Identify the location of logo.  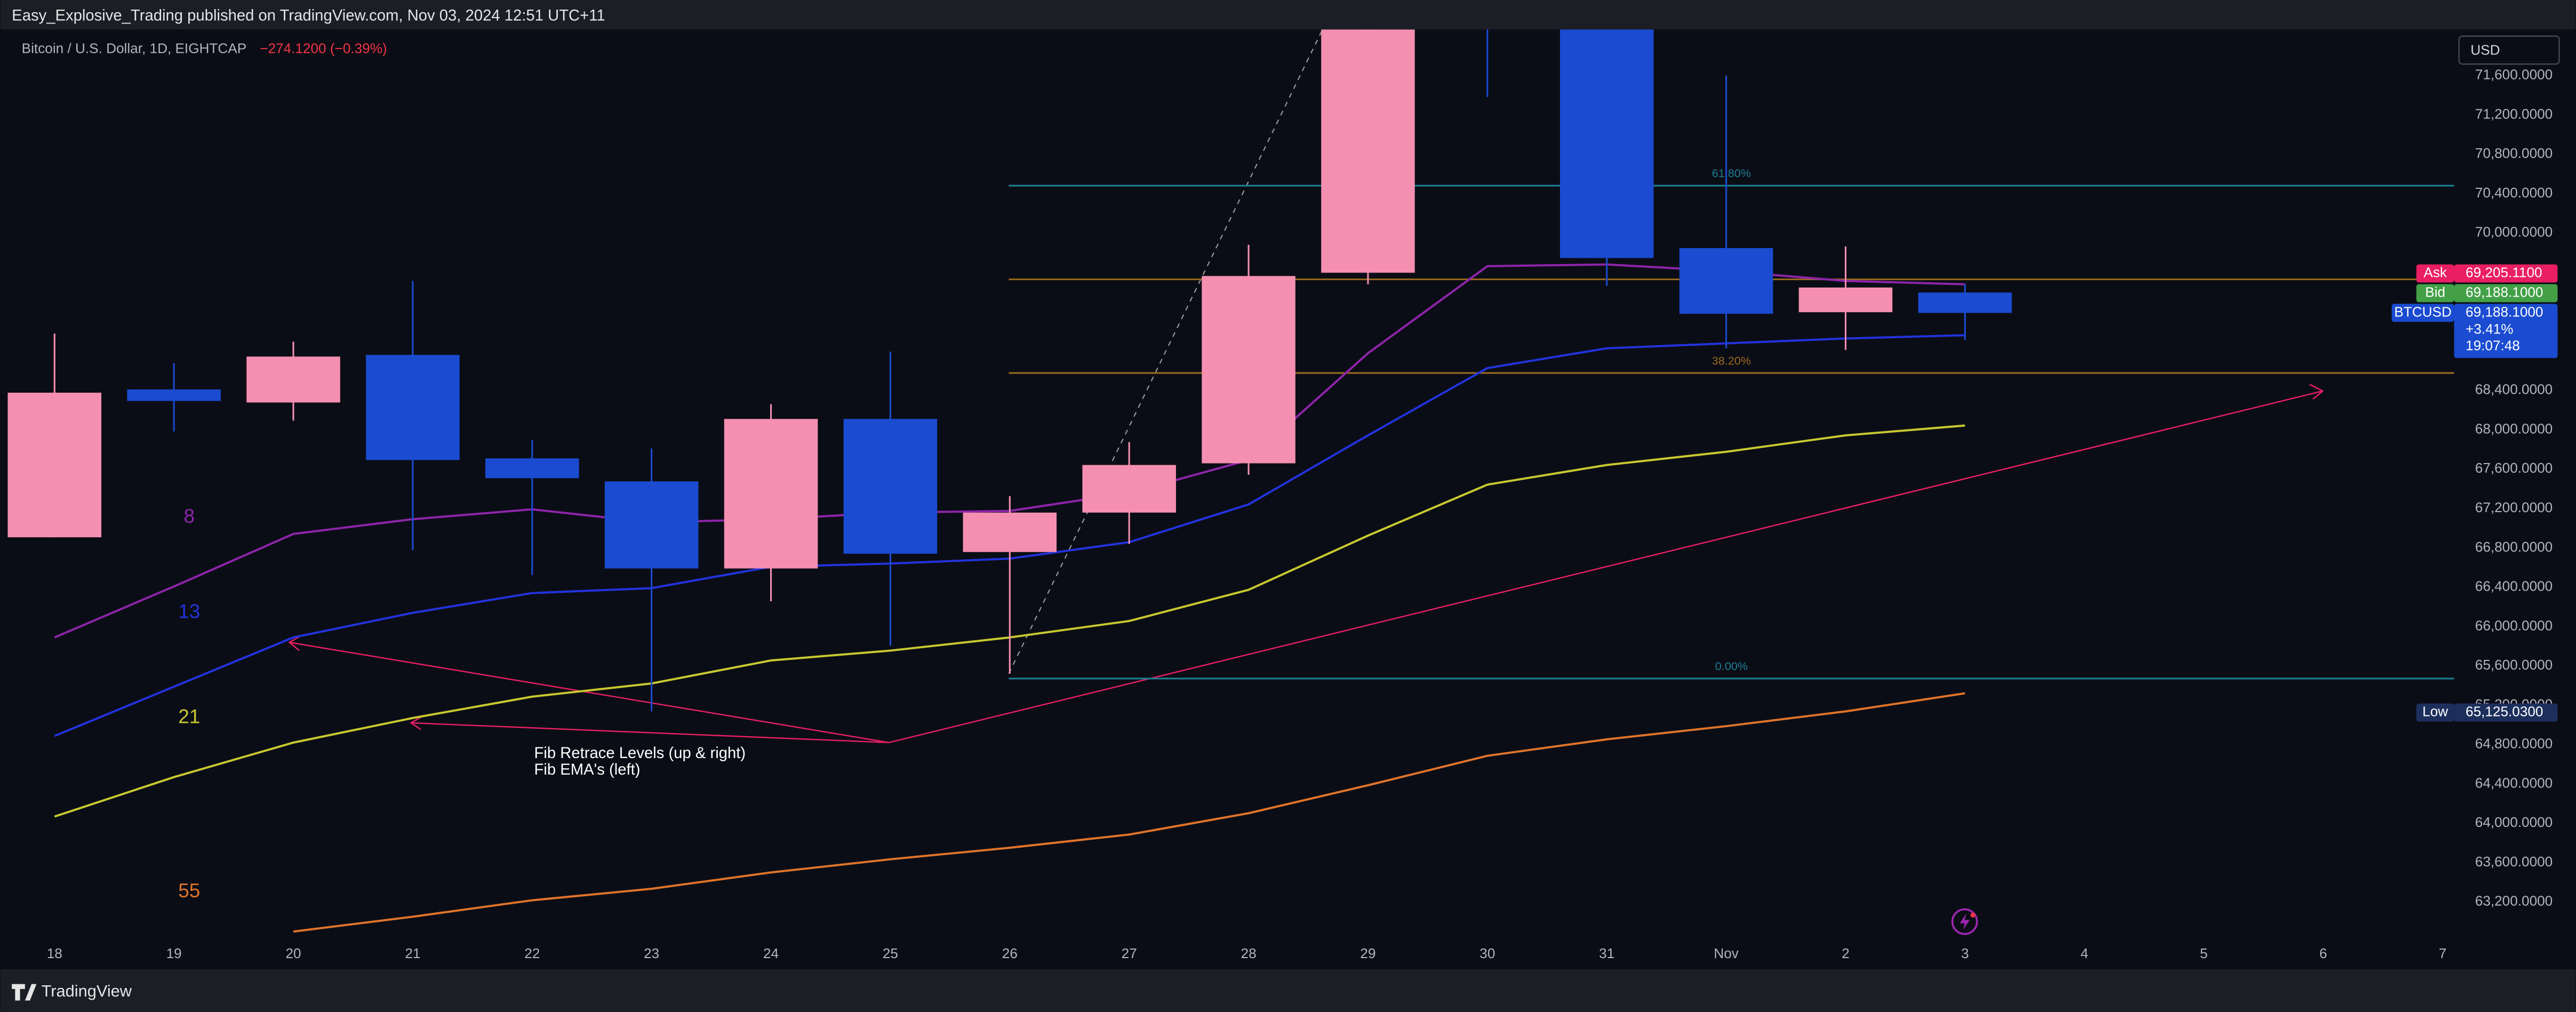
(24, 992).